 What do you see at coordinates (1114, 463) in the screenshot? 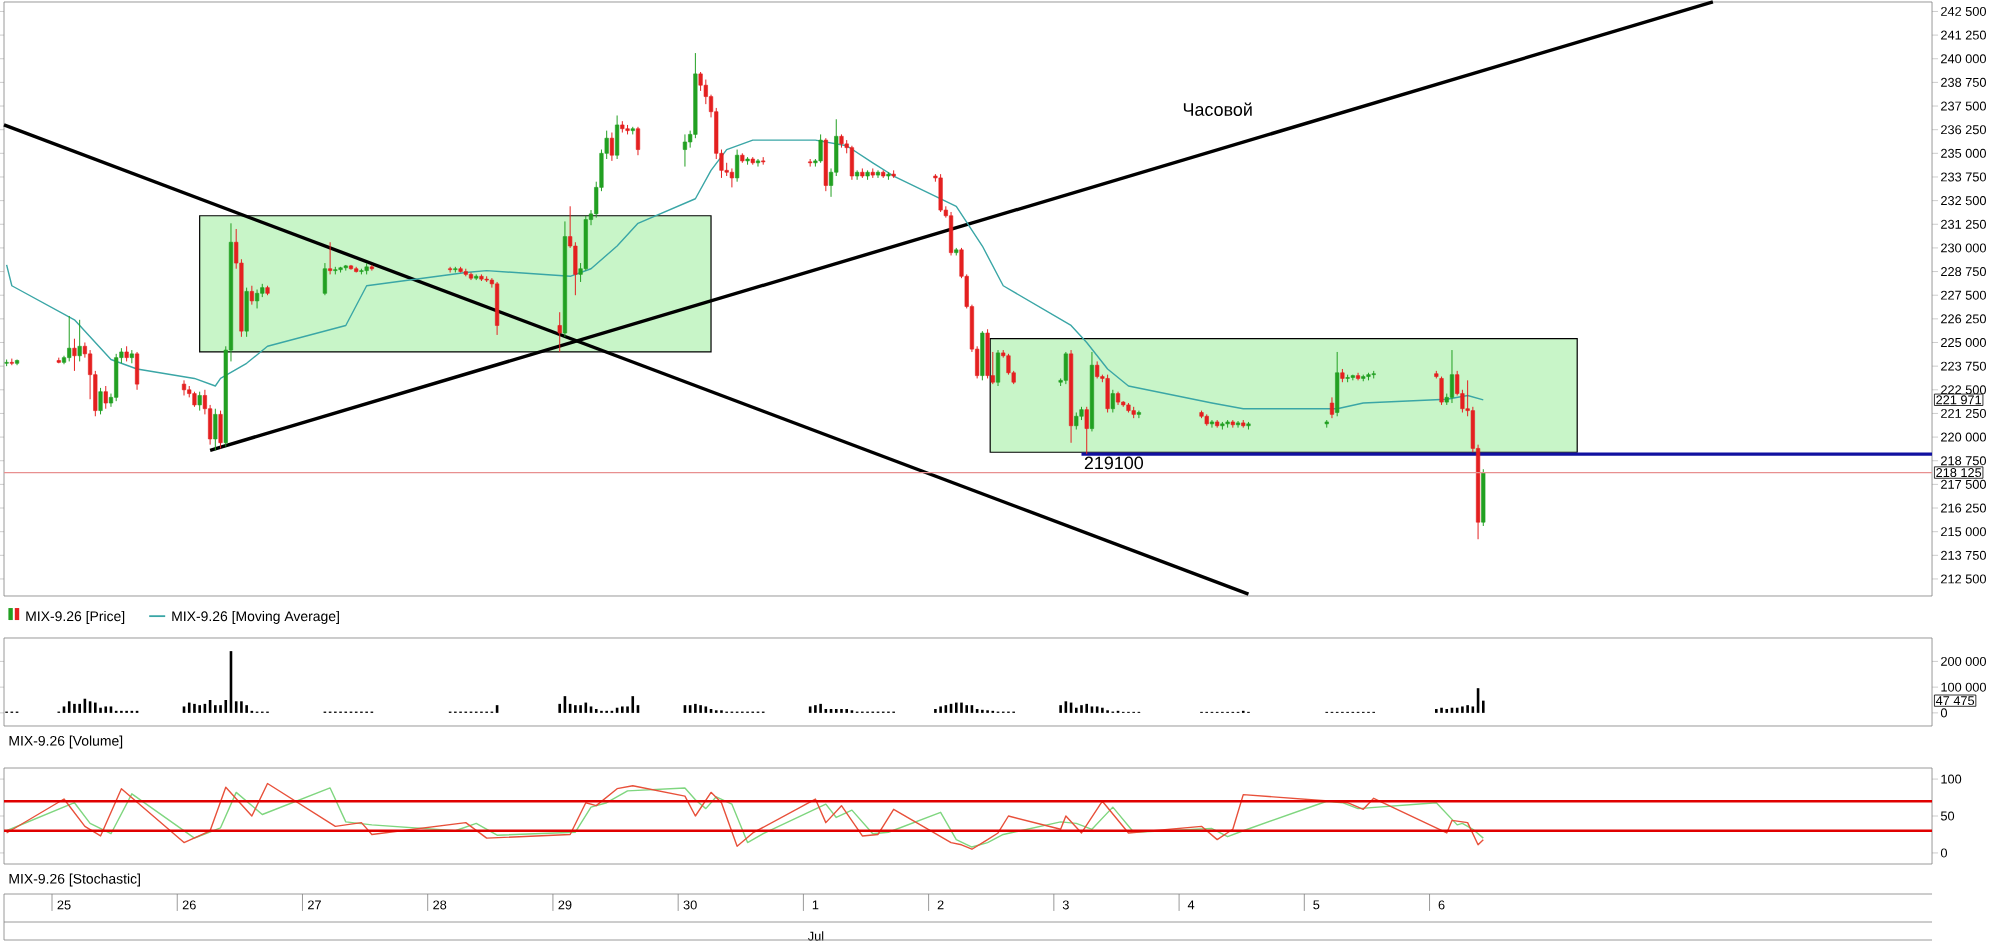
I see `annotation: 219100` at bounding box center [1114, 463].